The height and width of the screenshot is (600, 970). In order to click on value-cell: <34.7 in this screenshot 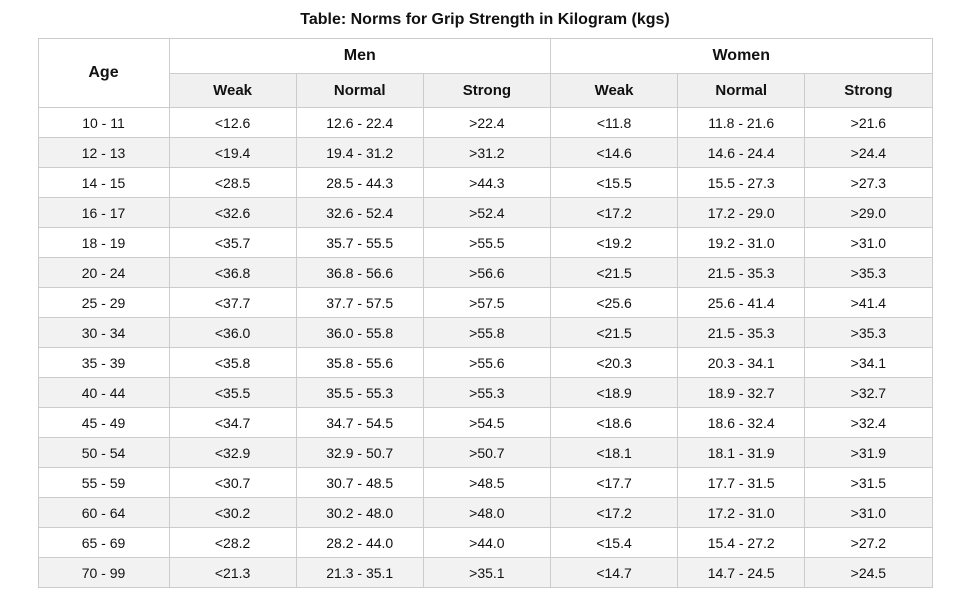, I will do `click(232, 422)`.